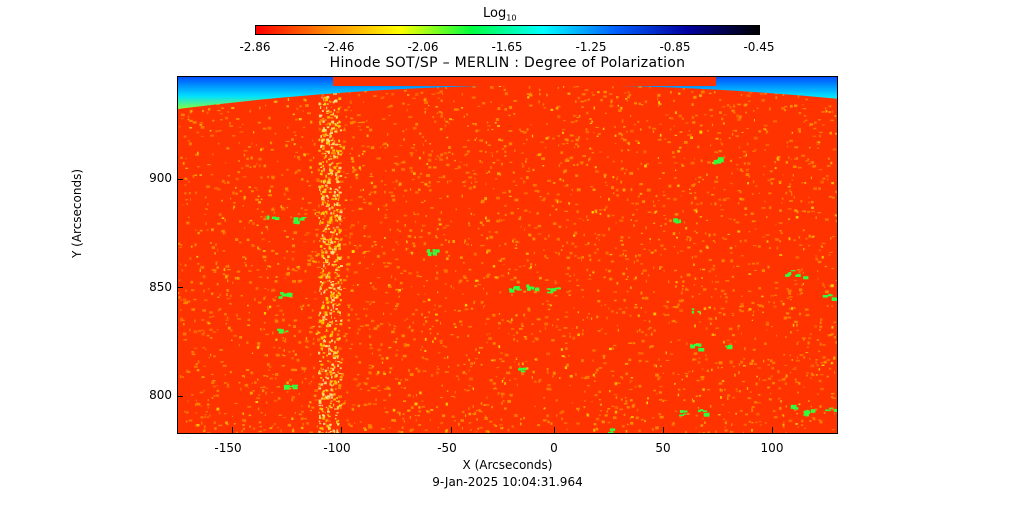 The width and height of the screenshot is (1015, 512). Describe the element at coordinates (759, 47) in the screenshot. I see `colorbar-tick-label: -0.45` at that location.